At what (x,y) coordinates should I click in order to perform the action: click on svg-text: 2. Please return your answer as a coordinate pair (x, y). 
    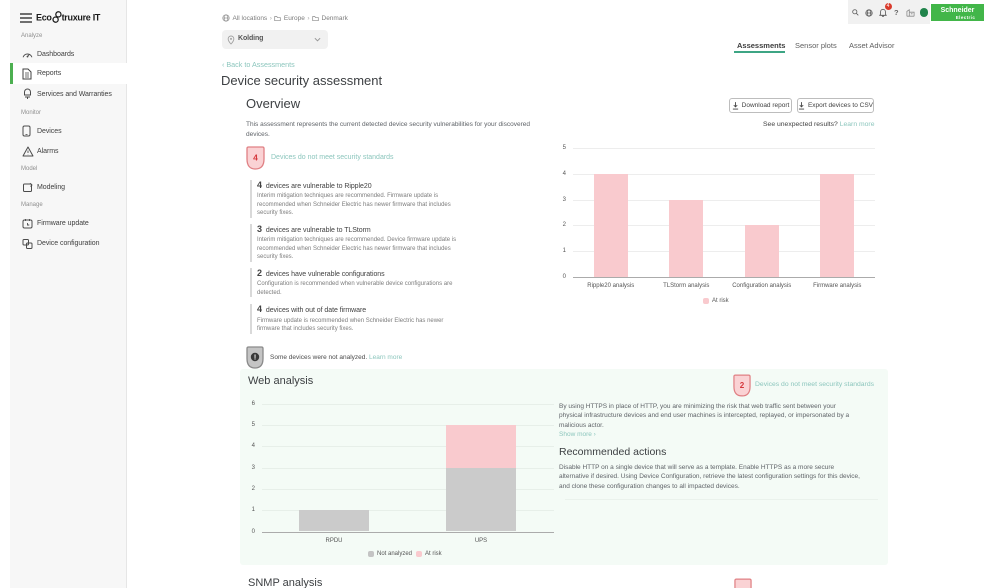
    Looking at the image, I should click on (742, 385).